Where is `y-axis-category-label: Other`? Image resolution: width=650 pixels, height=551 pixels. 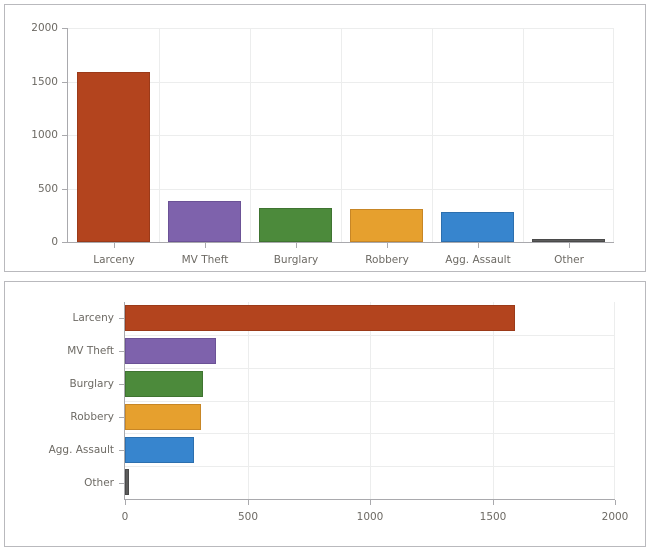 y-axis-category-label: Other is located at coordinates (99, 483).